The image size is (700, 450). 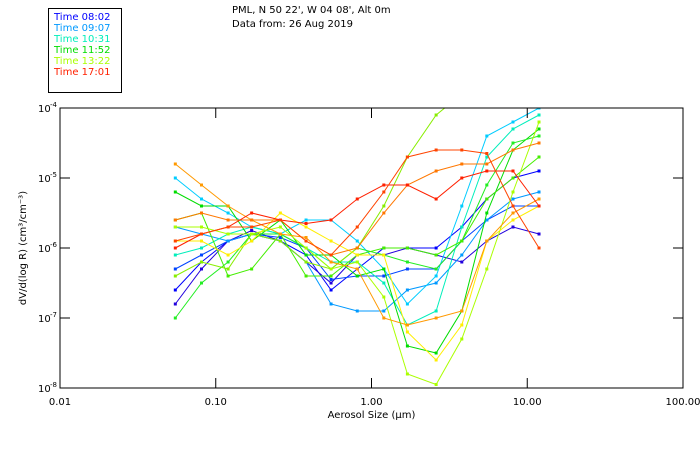 I want to click on y-tick-exponent: -5, so click(x=53, y=175).